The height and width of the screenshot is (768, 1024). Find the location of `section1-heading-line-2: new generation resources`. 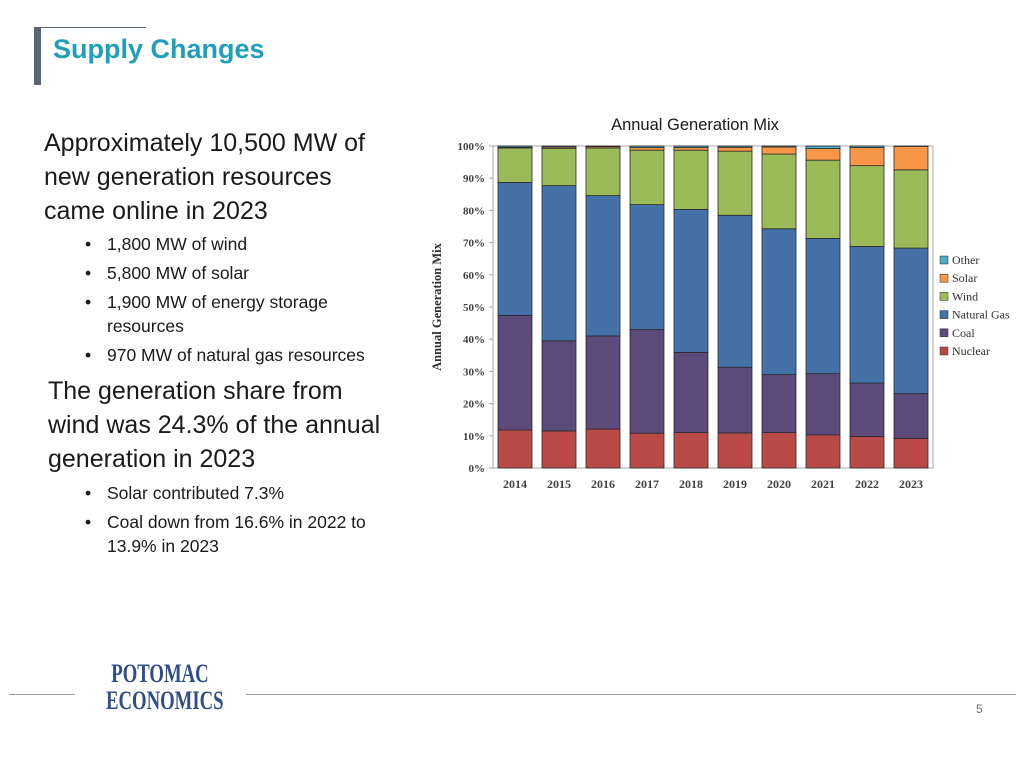

section1-heading-line-2: new generation resources is located at coordinates (188, 177).